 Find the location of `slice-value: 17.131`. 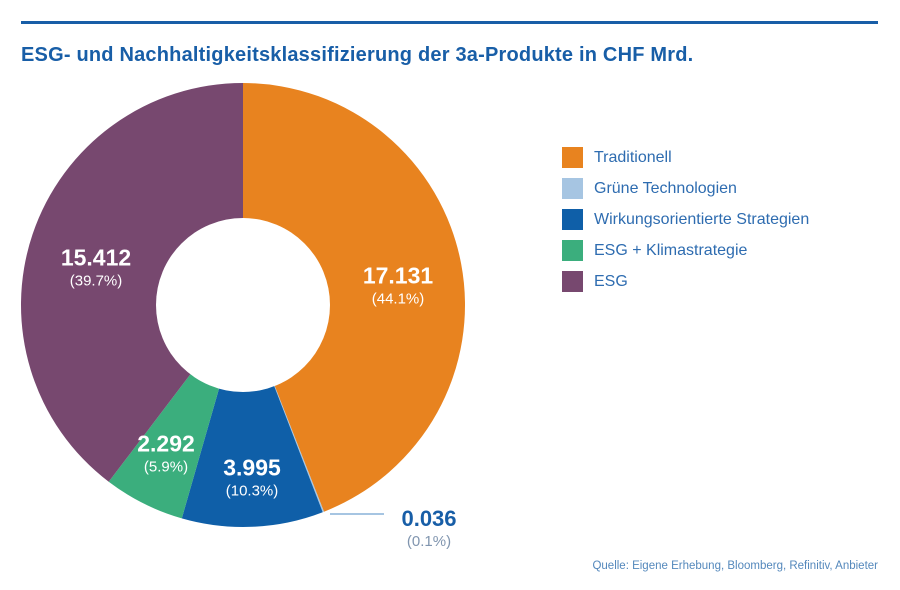

slice-value: 17.131 is located at coordinates (398, 275).